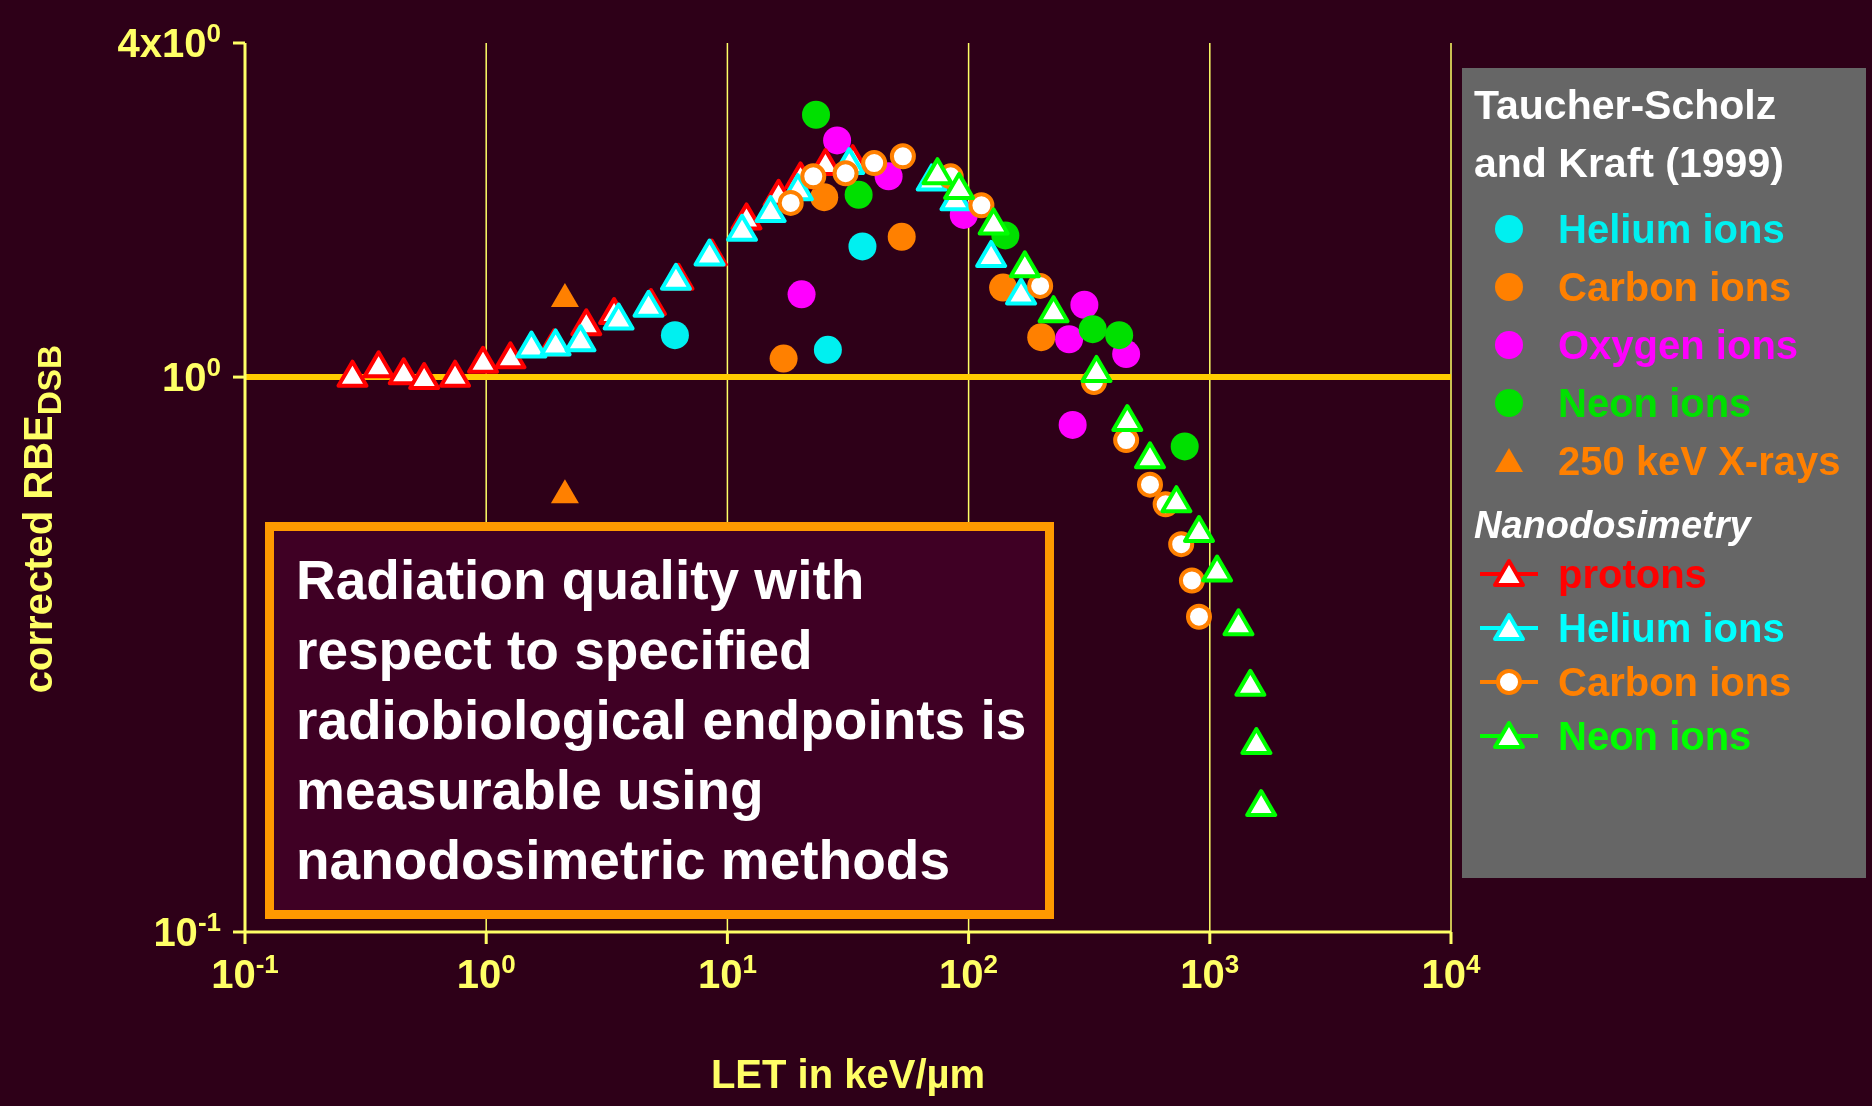 The width and height of the screenshot is (1872, 1106). I want to click on y-tick-label: 10$^{0}$, so click(191, 376).